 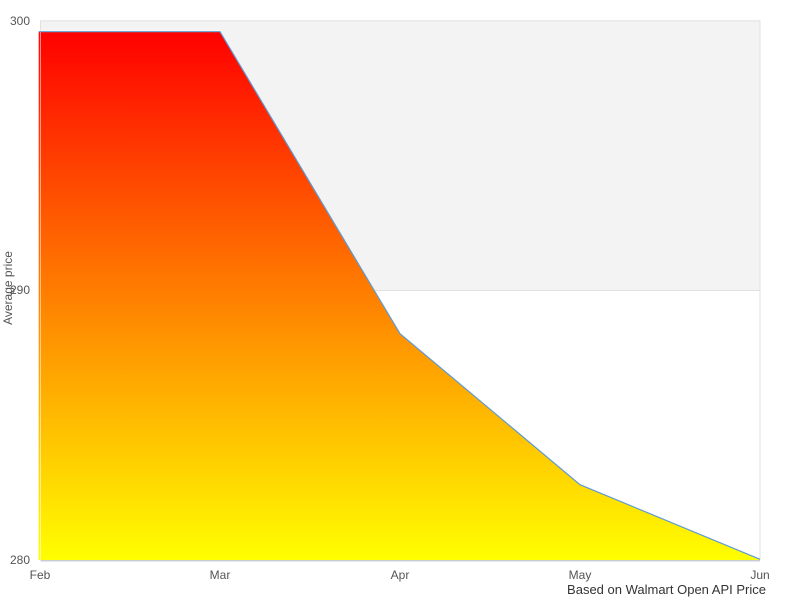 I want to click on svg-text:Based on Walmart Open API Pric: Based on Walmart Open API Price, so click(x=666, y=589).